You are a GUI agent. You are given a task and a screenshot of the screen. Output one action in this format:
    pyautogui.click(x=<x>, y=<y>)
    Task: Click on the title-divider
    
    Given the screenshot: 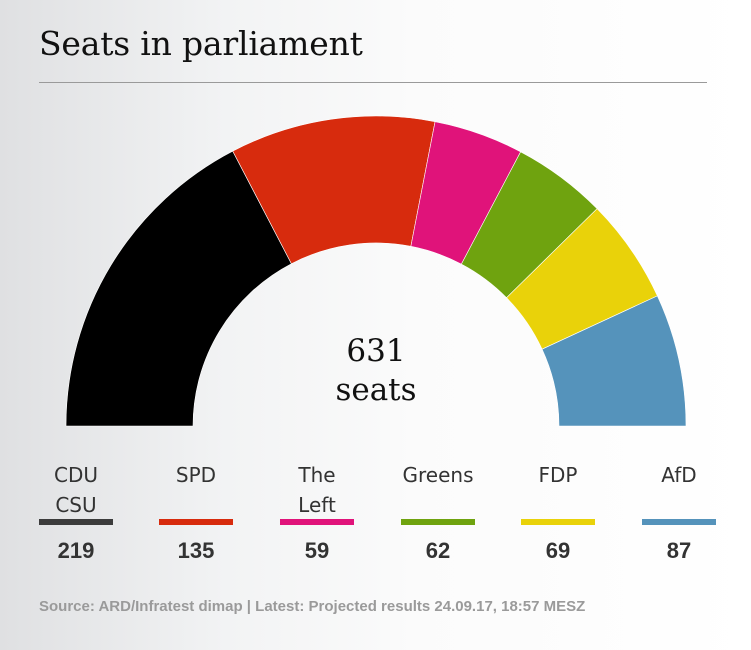 What is the action you would take?
    pyautogui.click(x=373, y=82)
    